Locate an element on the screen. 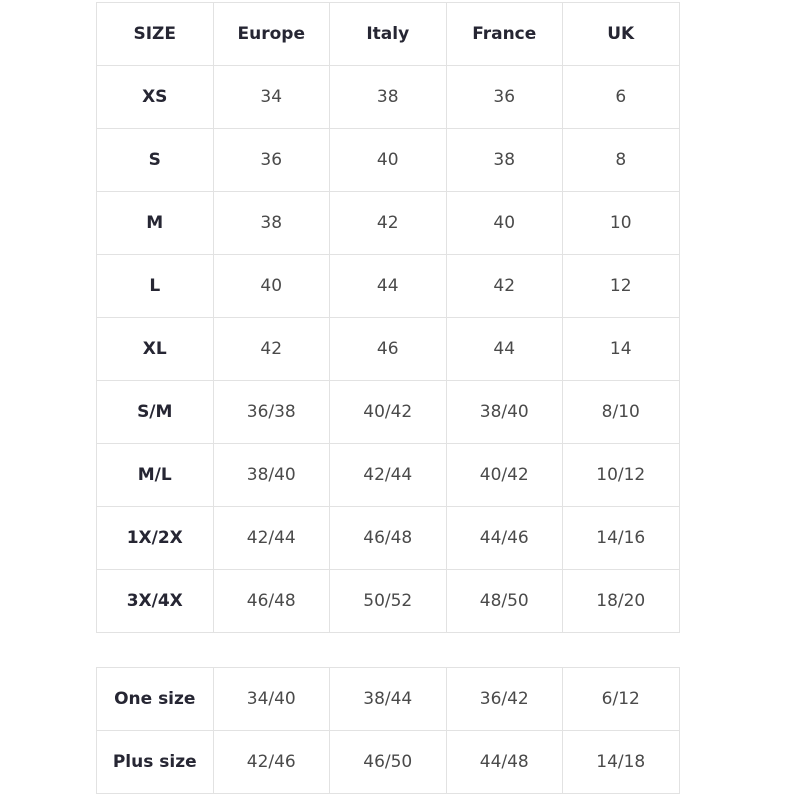 Image resolution: width=800 pixels, height=800 pixels. table-row: XL 42 46 44 14 is located at coordinates (388, 349).